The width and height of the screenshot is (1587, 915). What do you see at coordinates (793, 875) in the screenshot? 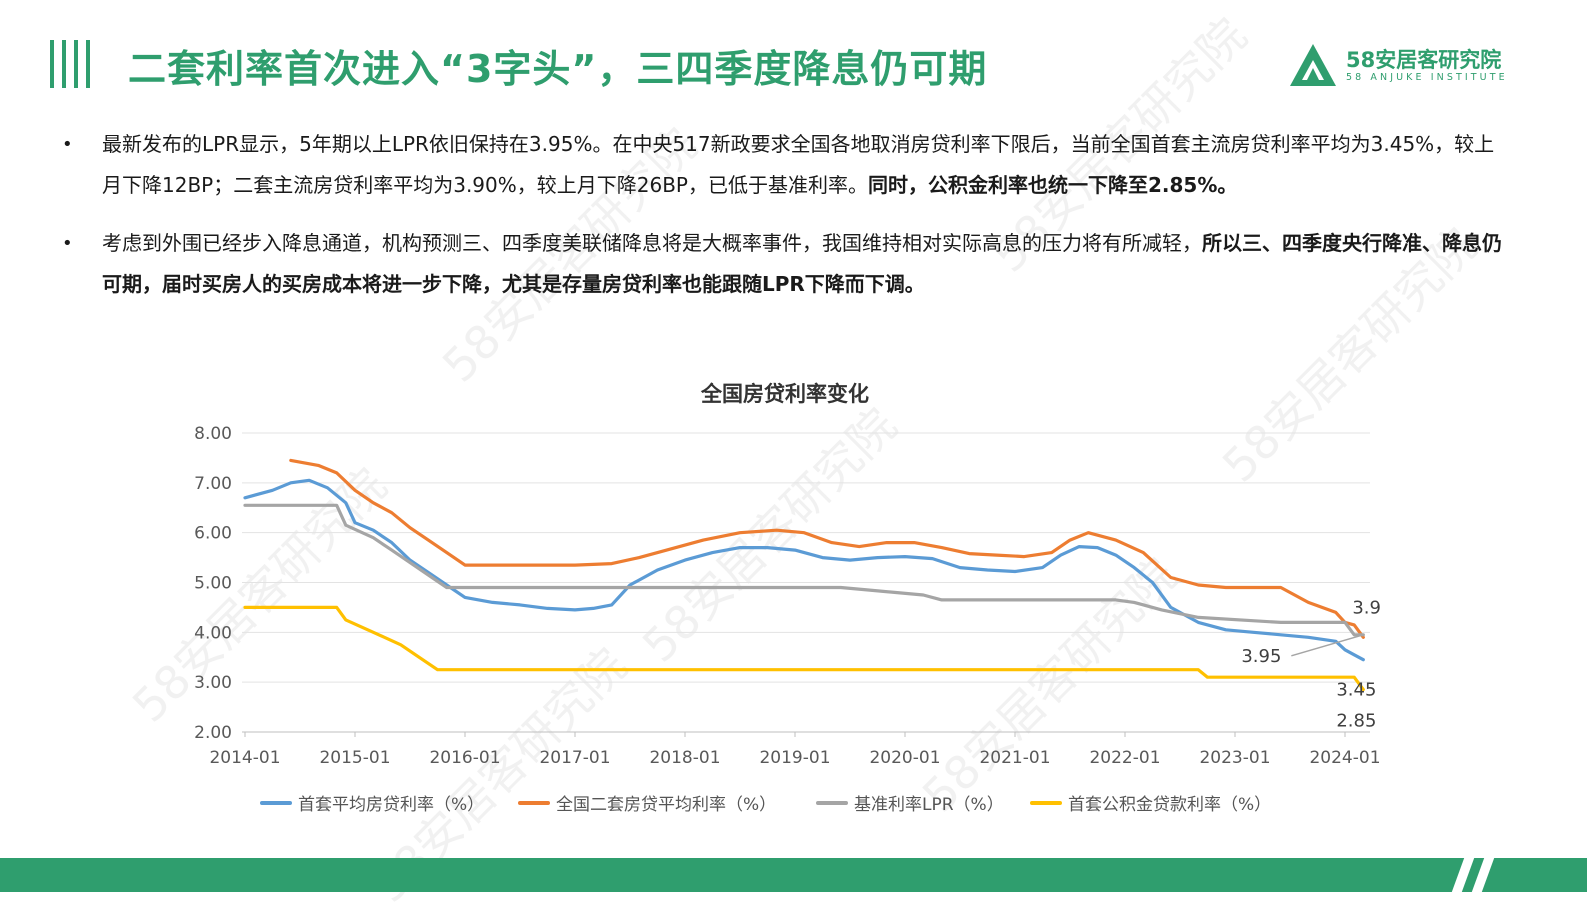
I see `footer-bar` at bounding box center [793, 875].